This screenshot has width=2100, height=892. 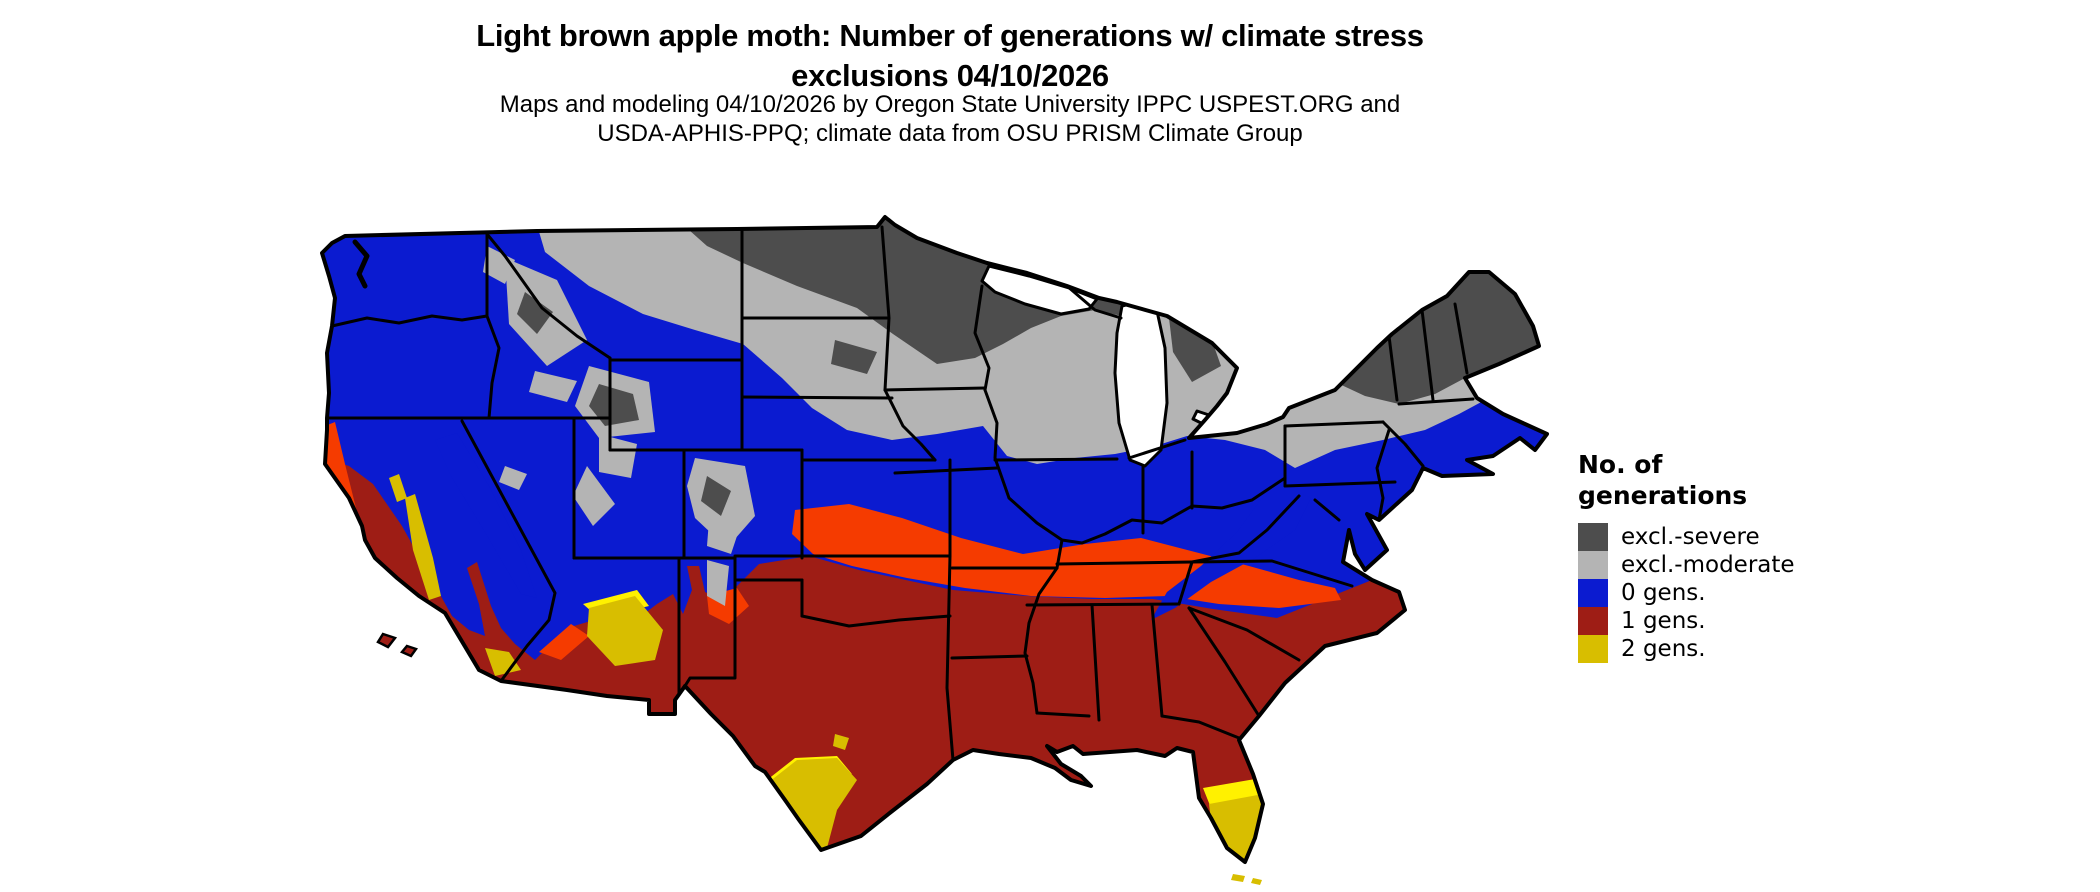 I want to click on border-ma-north, so click(x=1436, y=401).